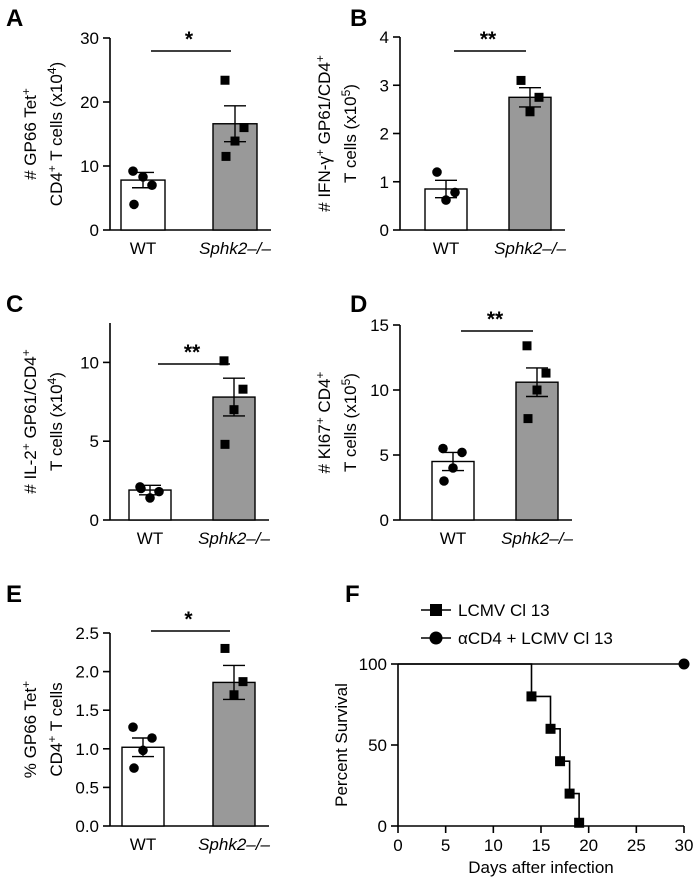  What do you see at coordinates (87, 710) in the screenshot?
I see `y-tick-label: 1.5` at bounding box center [87, 710].